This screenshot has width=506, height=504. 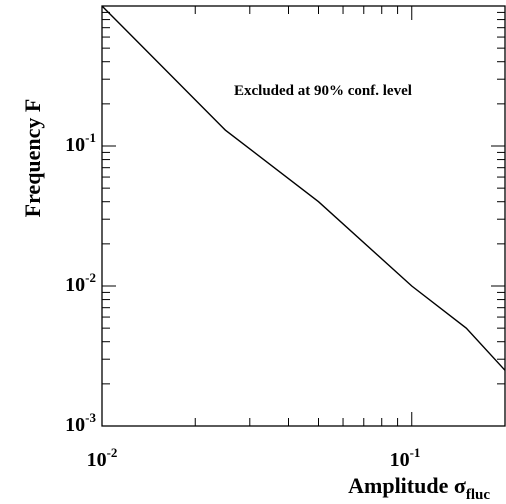 I want to click on xtick-label-1e-2: 10⁻², so click(x=102, y=458).